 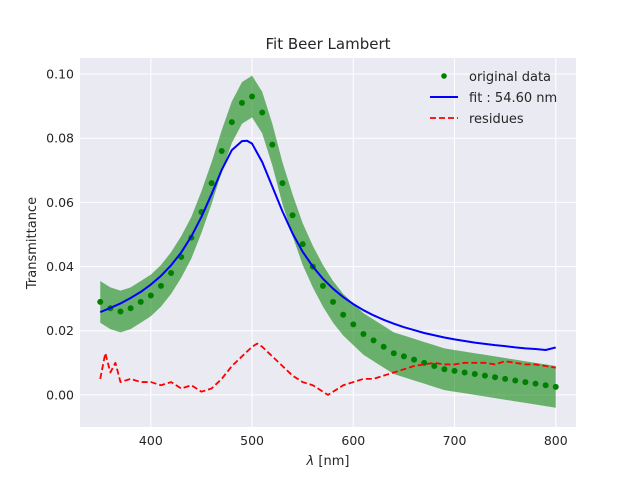 I want to click on residues-line, so click(x=327, y=369).